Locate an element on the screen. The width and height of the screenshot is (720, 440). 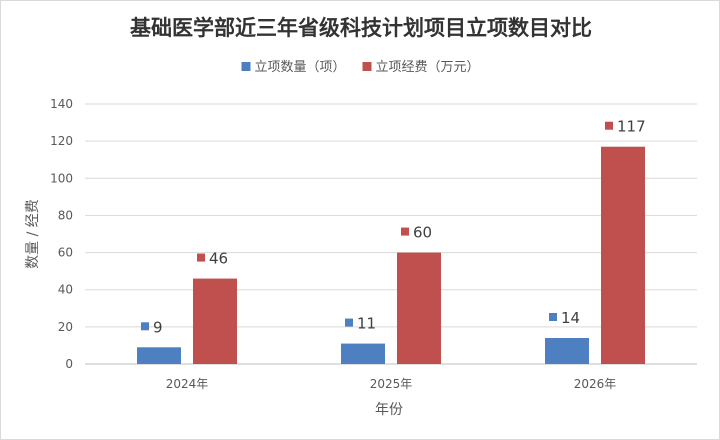
x-tick-label: 2025年 is located at coordinates (391, 384).